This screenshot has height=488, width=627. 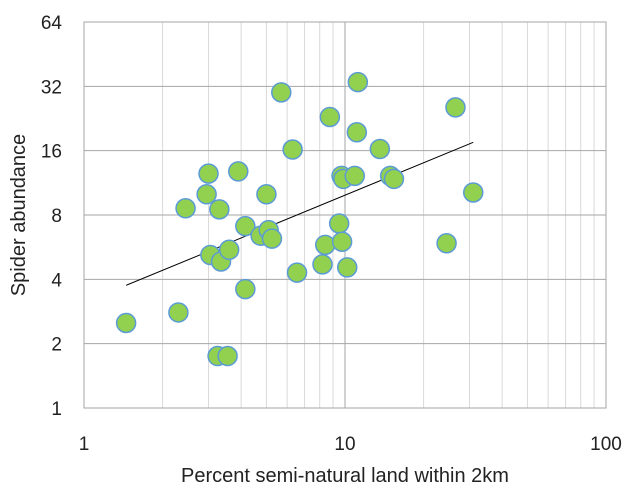 I want to click on y-tick-label: 1, so click(x=56, y=409).